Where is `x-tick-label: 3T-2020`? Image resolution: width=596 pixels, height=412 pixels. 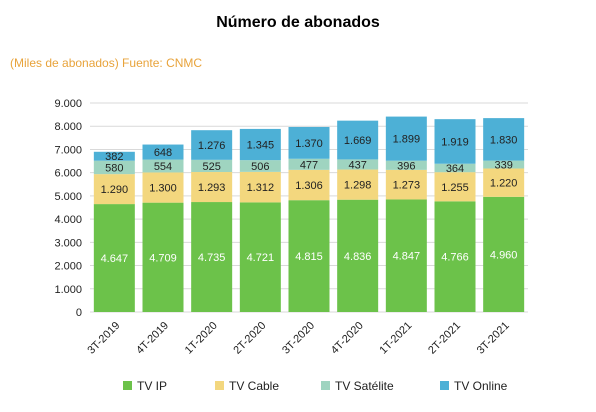 x-tick-label: 3T-2020 is located at coordinates (298, 338).